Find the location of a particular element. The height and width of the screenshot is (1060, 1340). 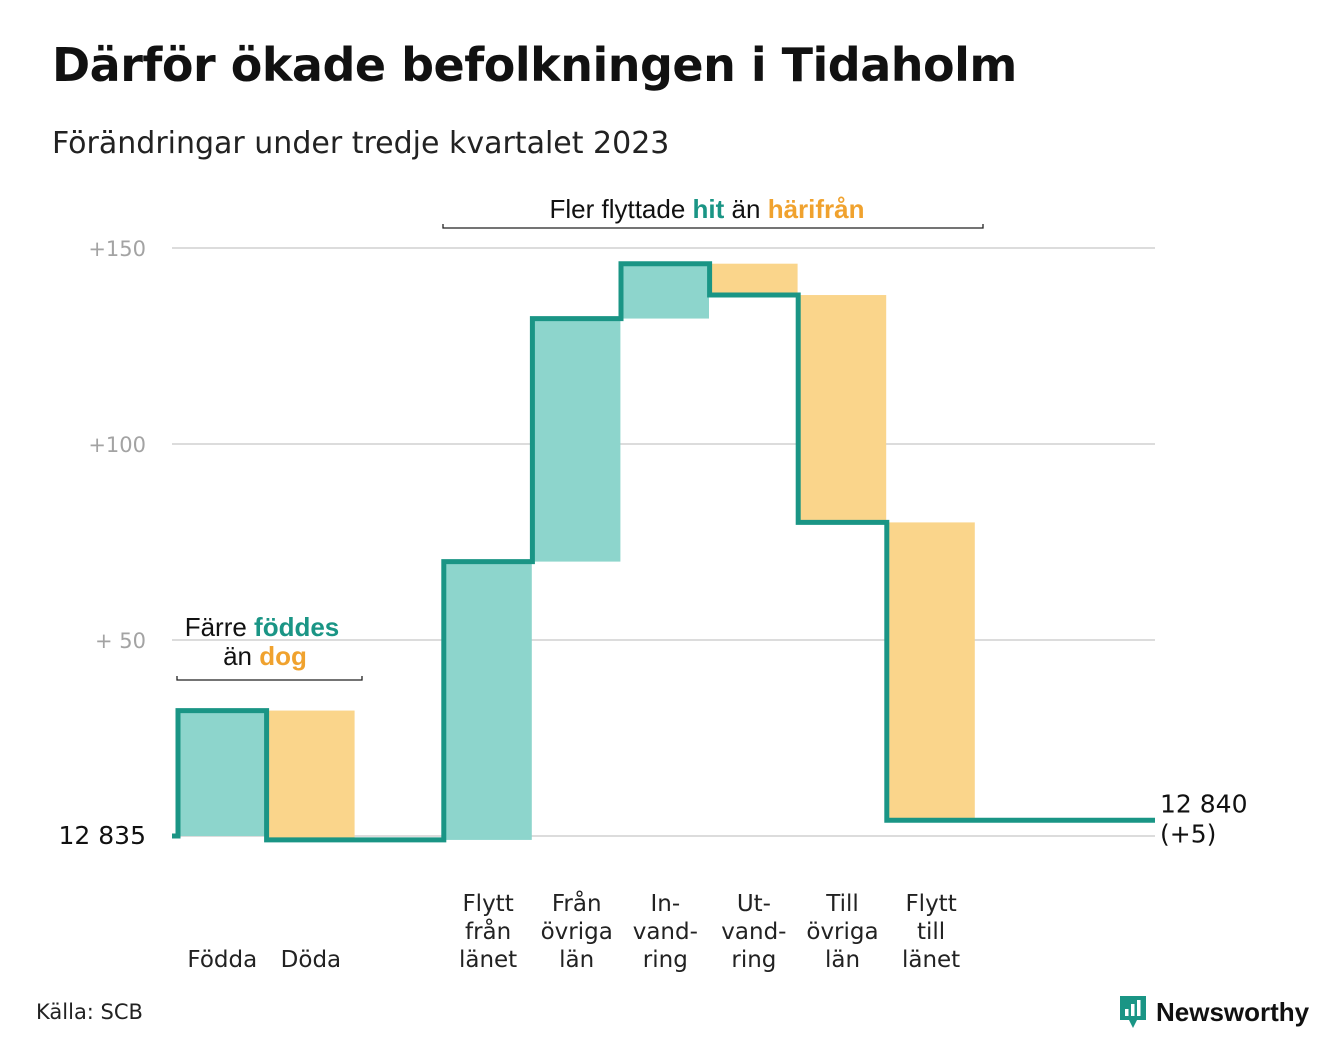

annotation-births-line2: än dog is located at coordinates (265, 656).